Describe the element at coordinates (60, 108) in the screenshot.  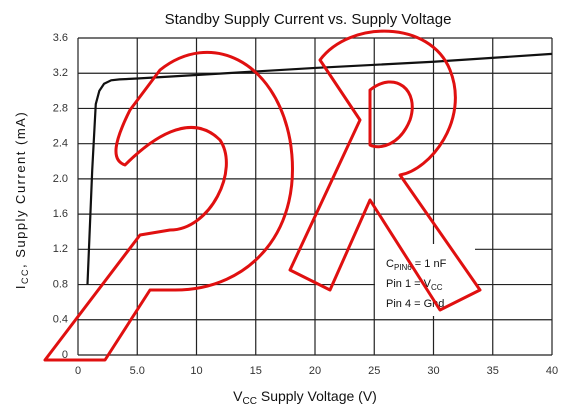
I see `y-tick-label: 2.8` at that location.